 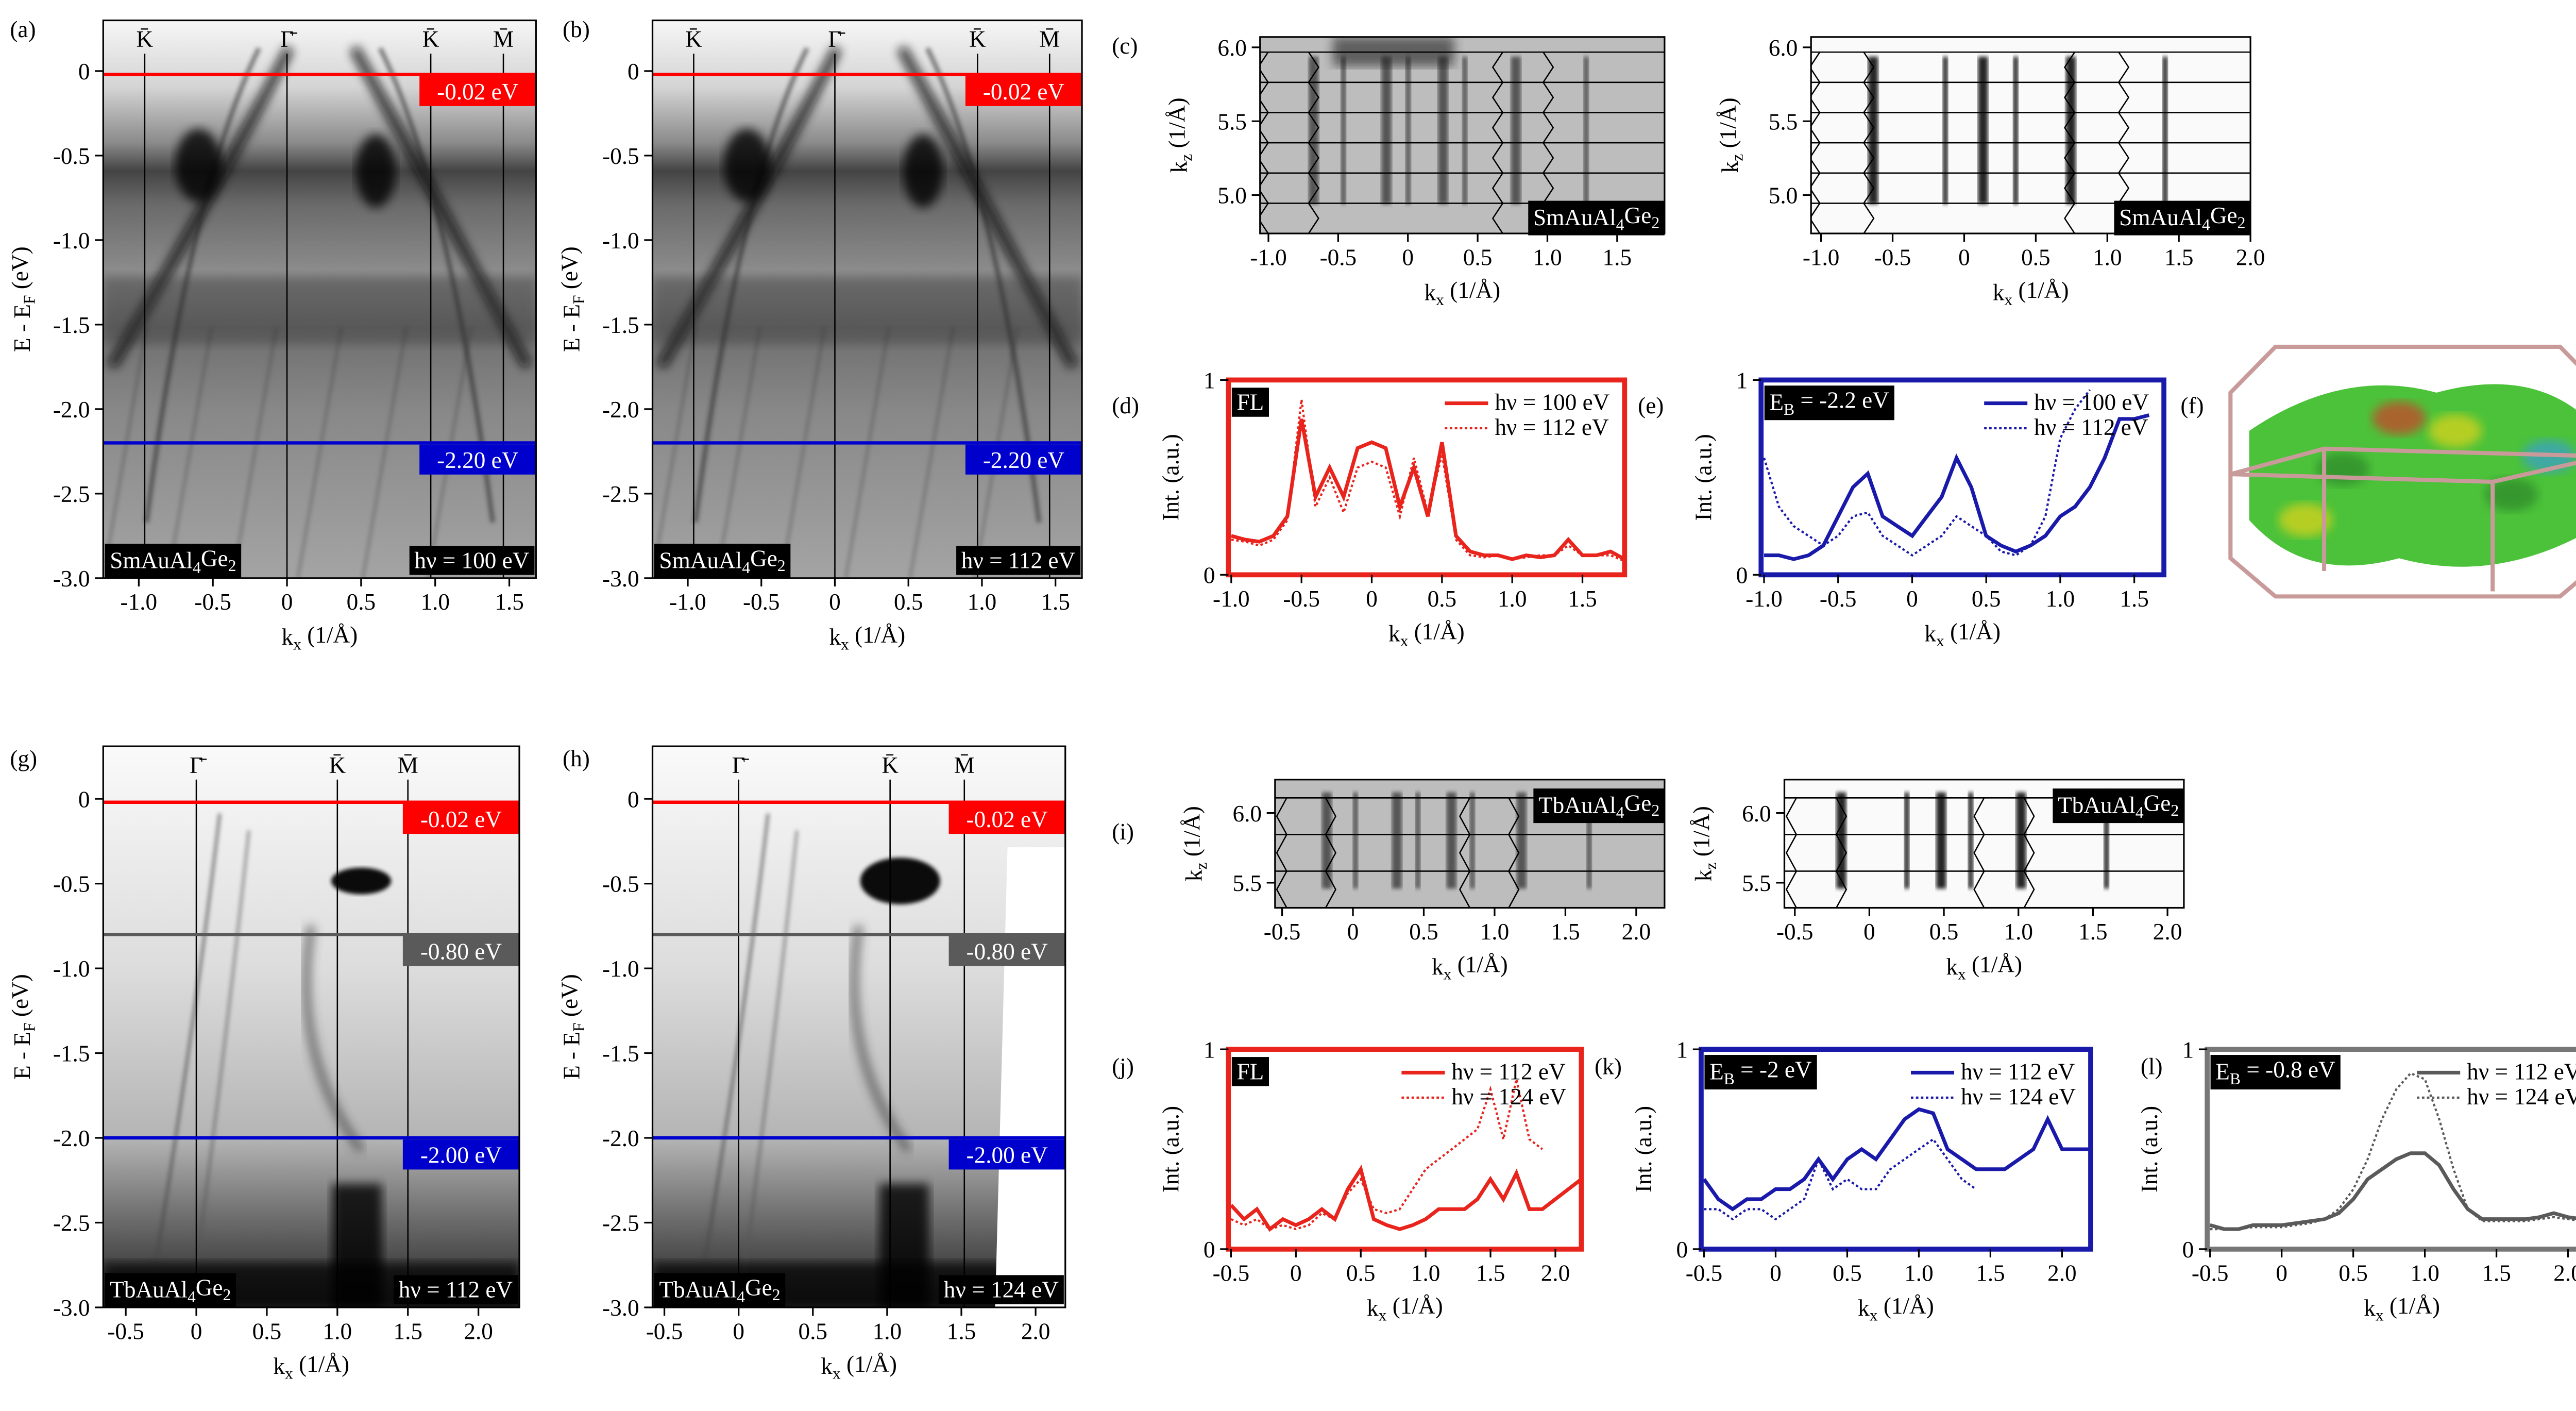 What do you see at coordinates (2152, 1067) in the screenshot?
I see `panel-label: (l)` at bounding box center [2152, 1067].